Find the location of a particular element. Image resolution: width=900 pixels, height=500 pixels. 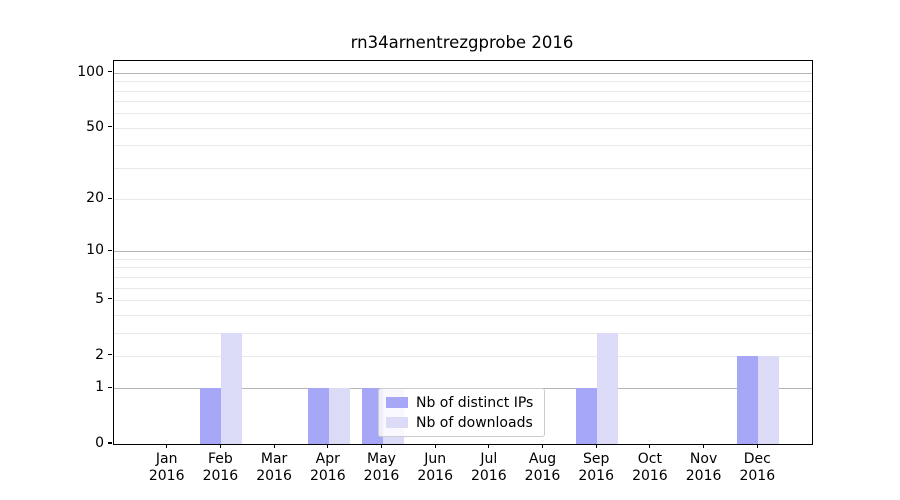

y-tick-label: 20 is located at coordinates (95, 198).